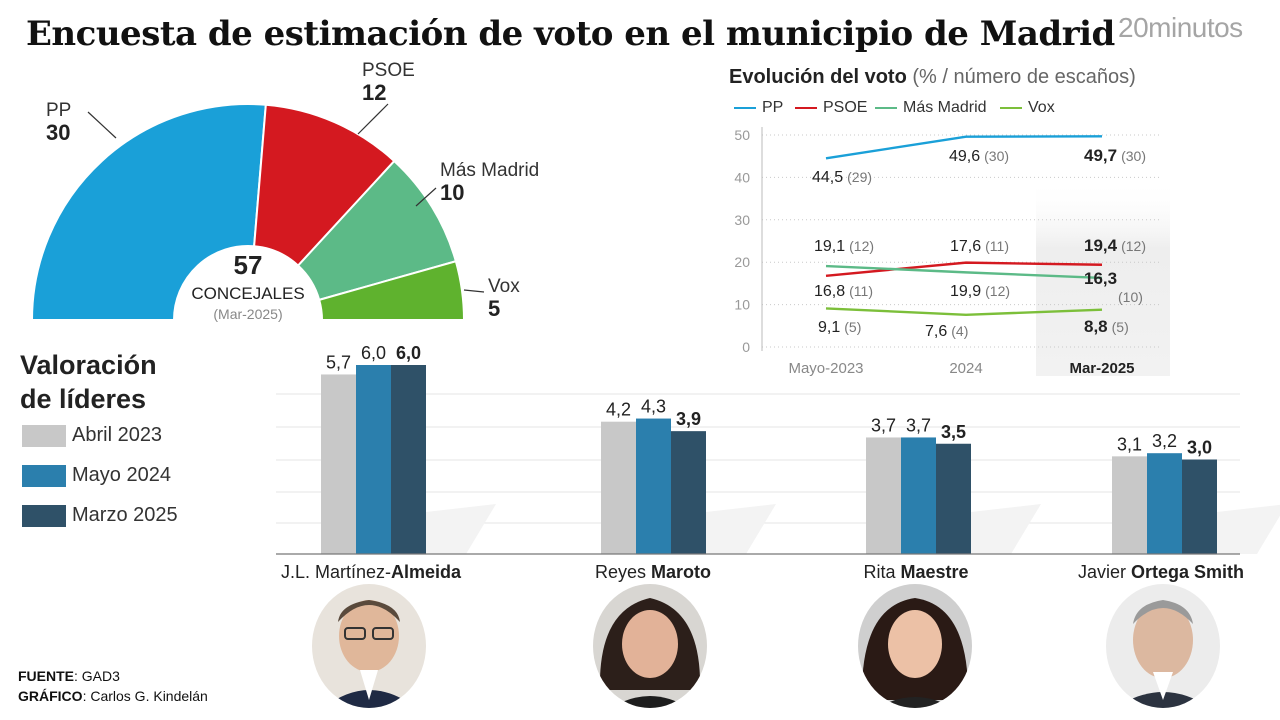  What do you see at coordinates (918, 425) in the screenshot?
I see `bar-label-2-1: 3,7` at bounding box center [918, 425].